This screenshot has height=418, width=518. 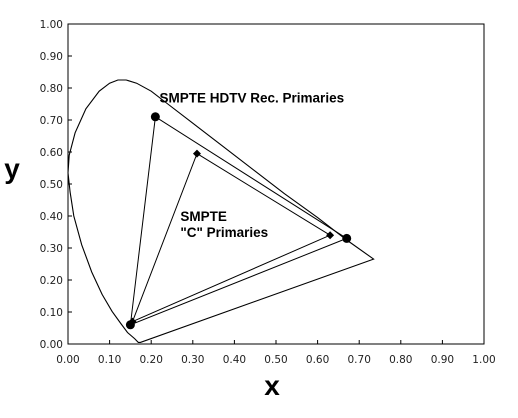 What do you see at coordinates (51, 57) in the screenshot?
I see `y-tick-label: 0.90` at bounding box center [51, 57].